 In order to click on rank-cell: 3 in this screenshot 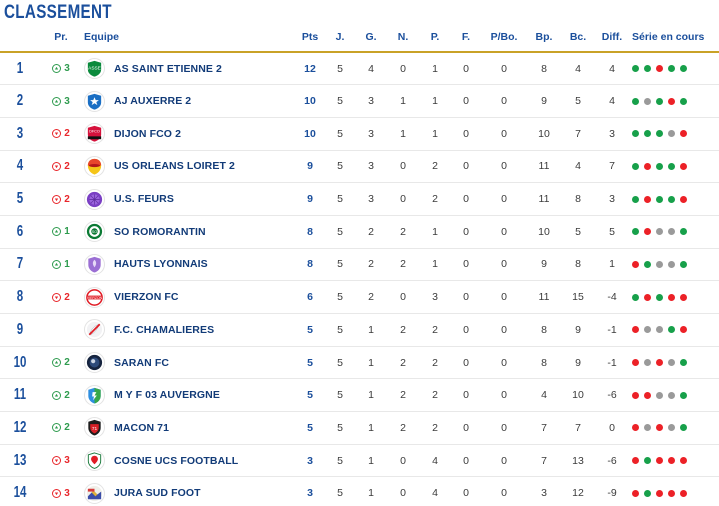, I will do `click(20, 133)`.